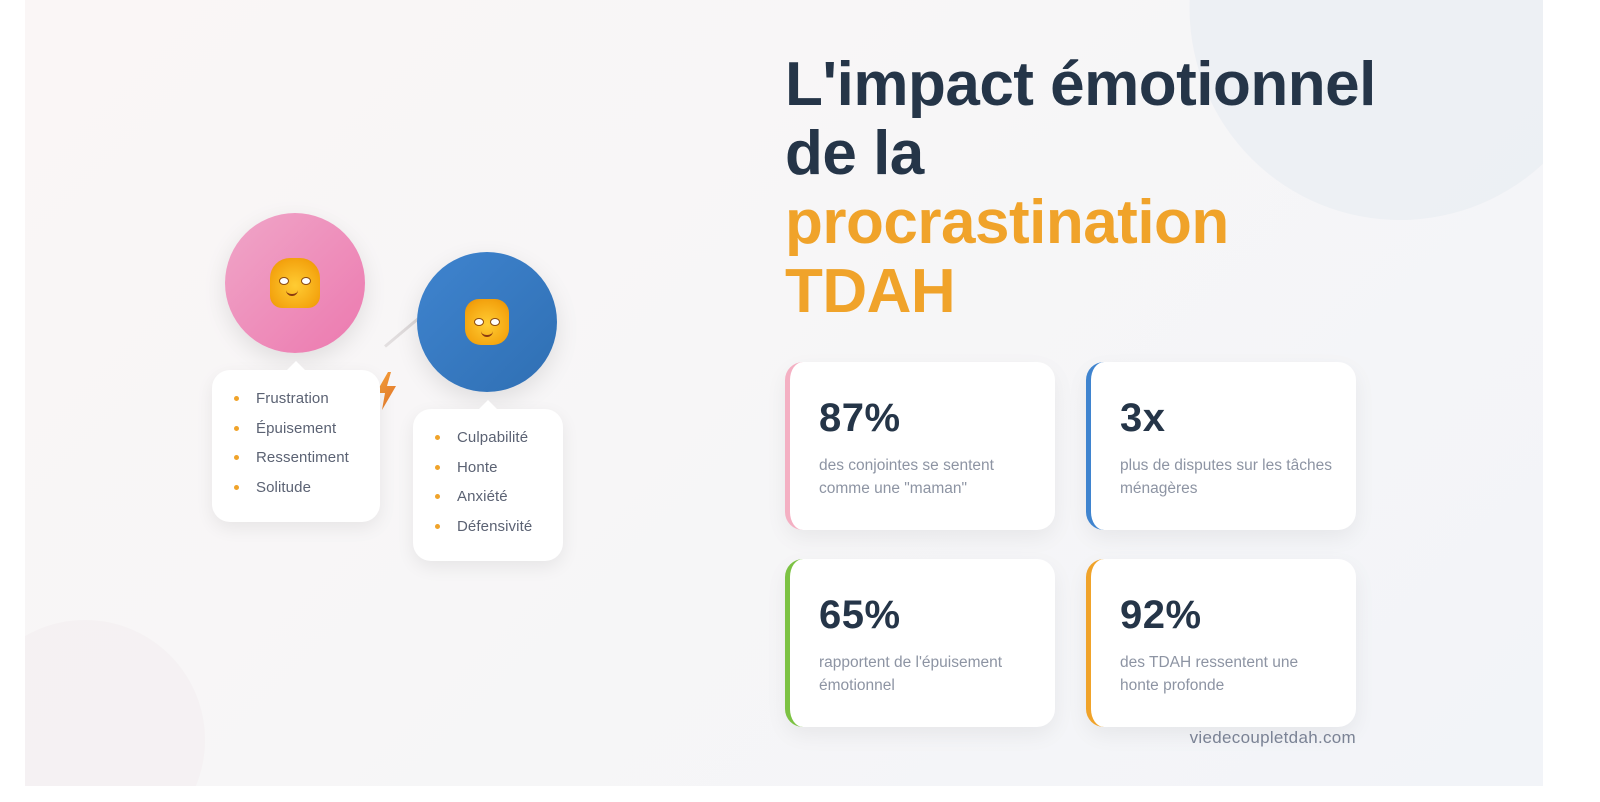 The height and width of the screenshot is (802, 1600). Describe the element at coordinates (296, 429) in the screenshot. I see `emotion-item: Épuisement` at that location.